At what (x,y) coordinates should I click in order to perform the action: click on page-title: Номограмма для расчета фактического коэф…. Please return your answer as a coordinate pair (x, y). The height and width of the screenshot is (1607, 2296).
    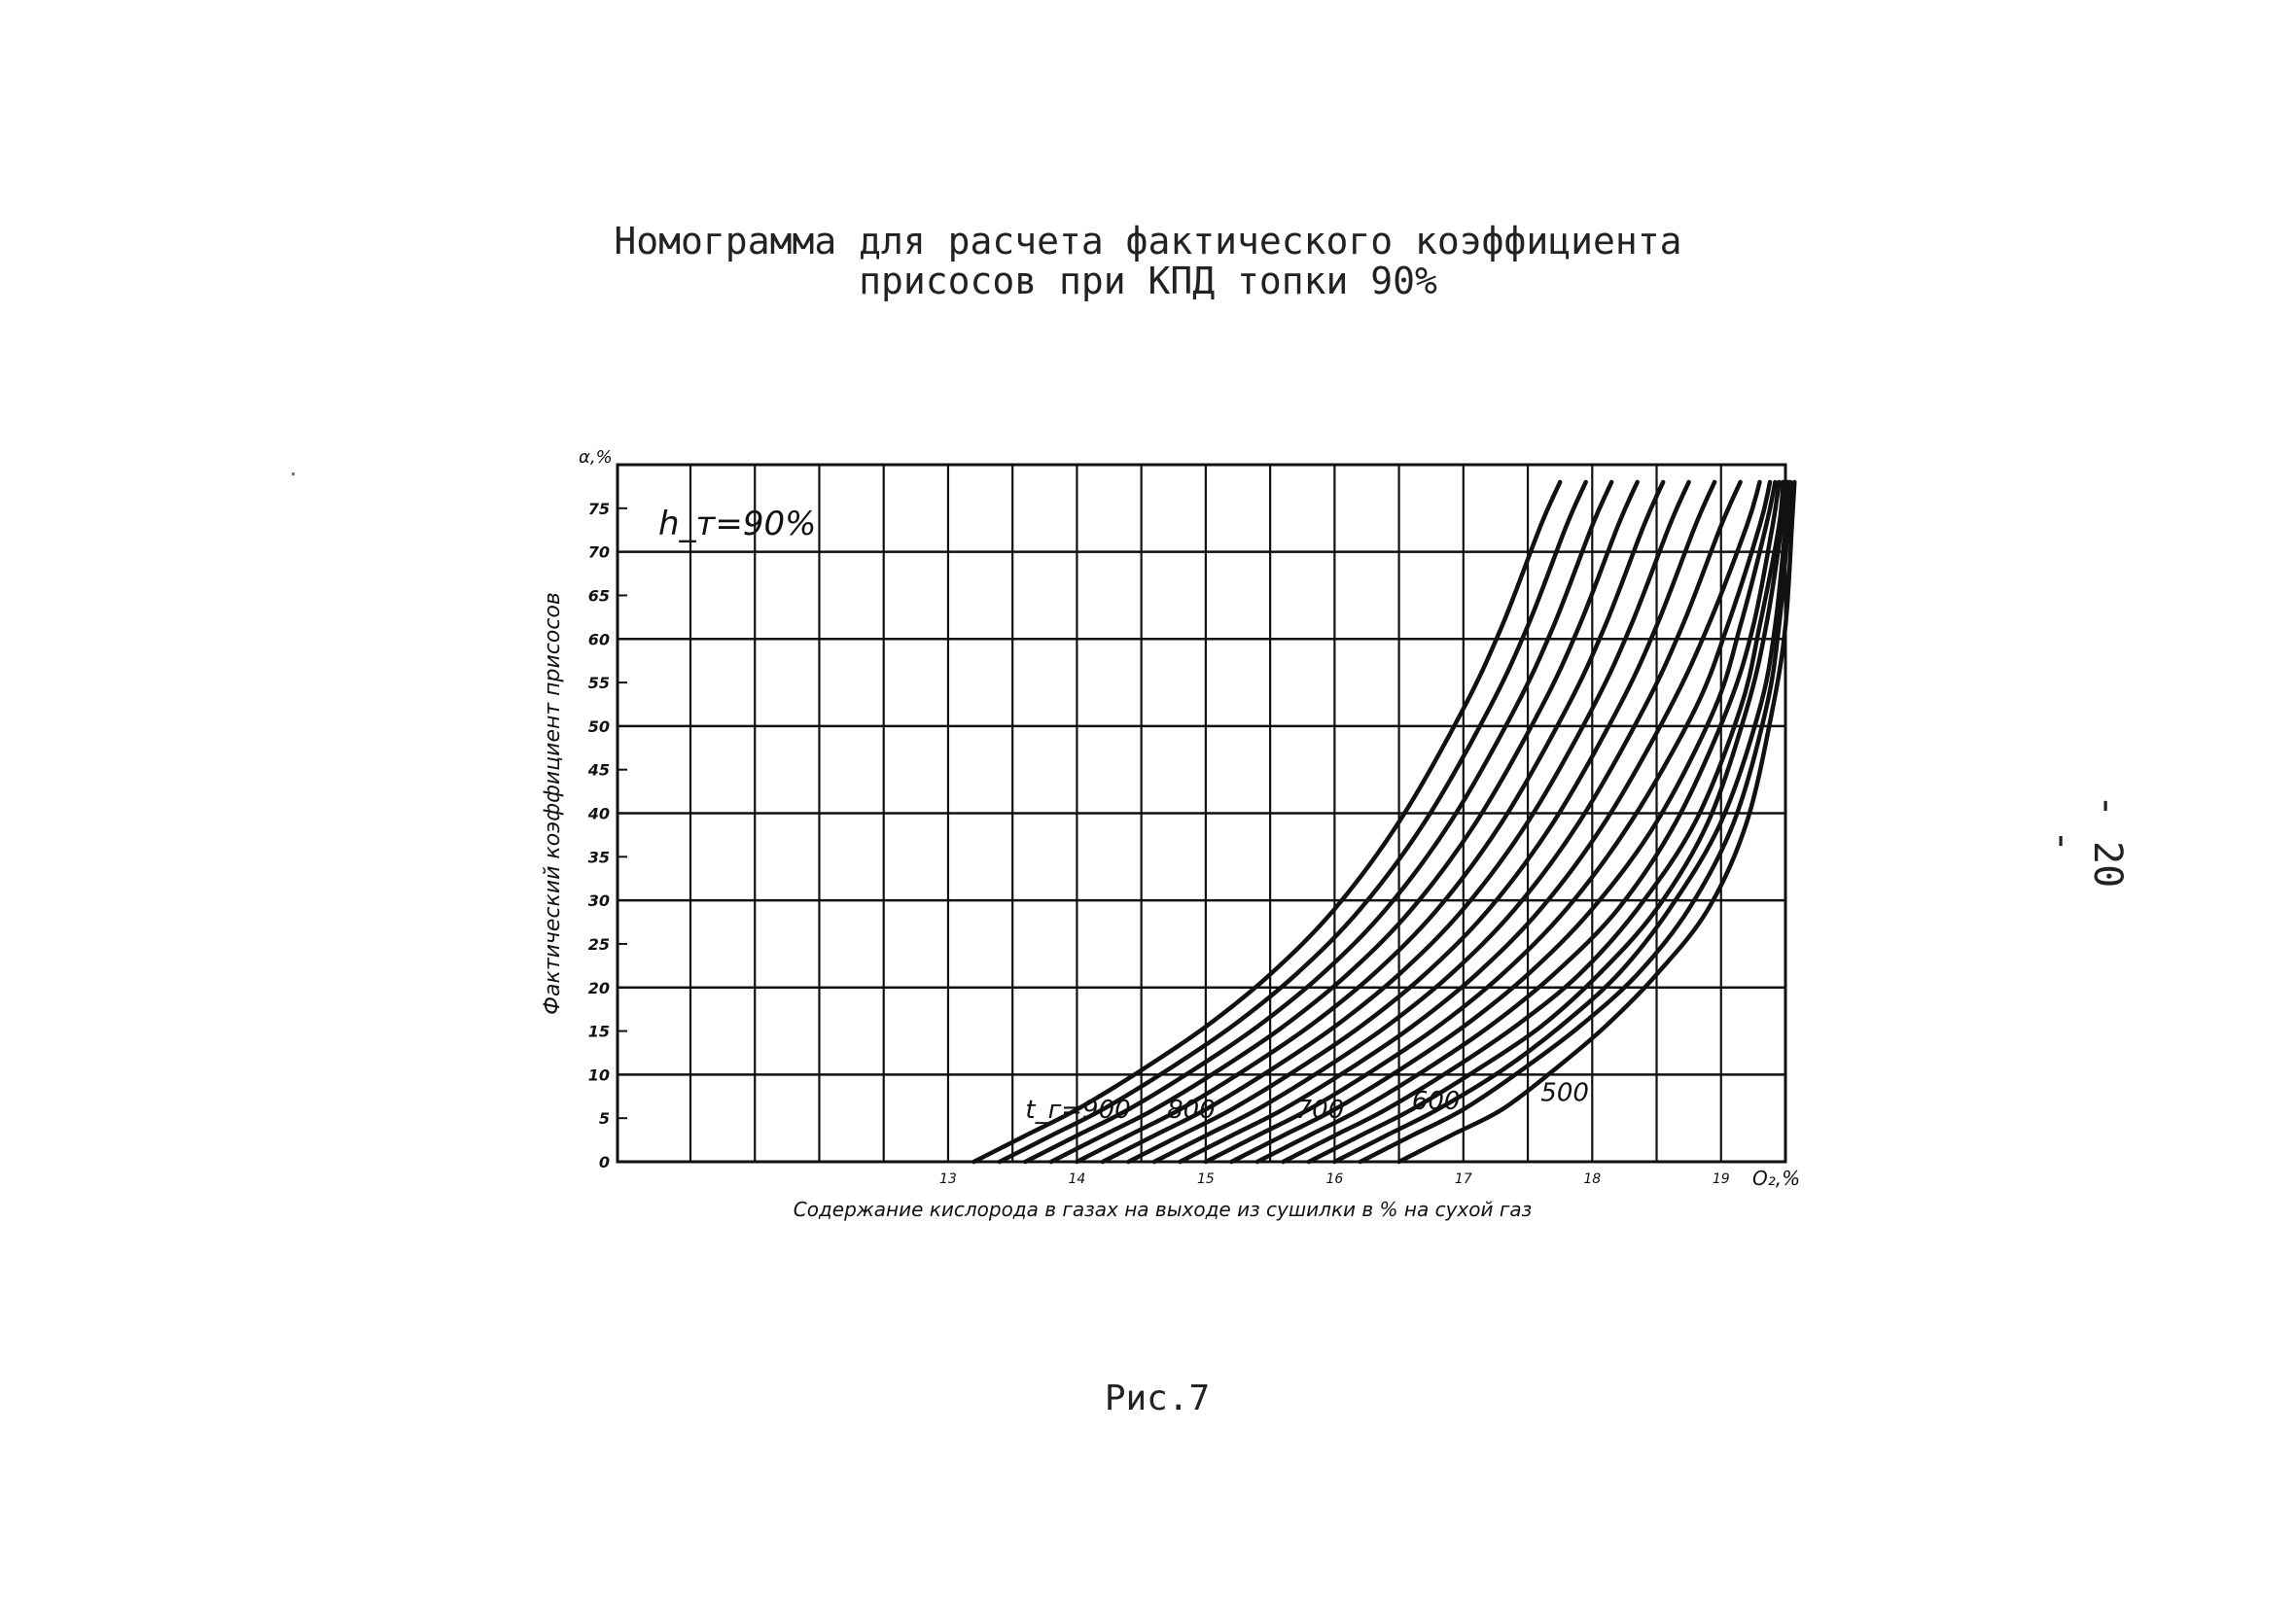
    Looking at the image, I should click on (1148, 261).